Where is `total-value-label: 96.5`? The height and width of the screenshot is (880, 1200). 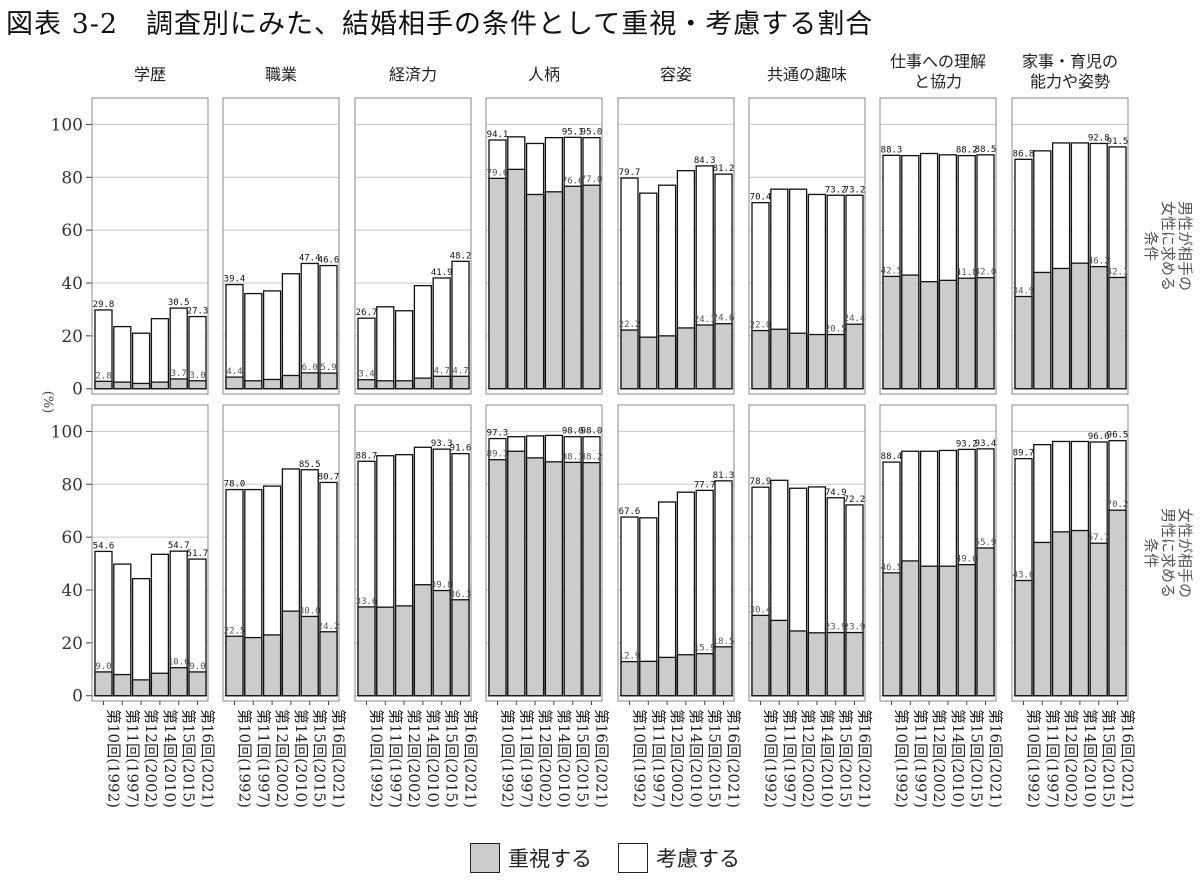 total-value-label: 96.5 is located at coordinates (1118, 436).